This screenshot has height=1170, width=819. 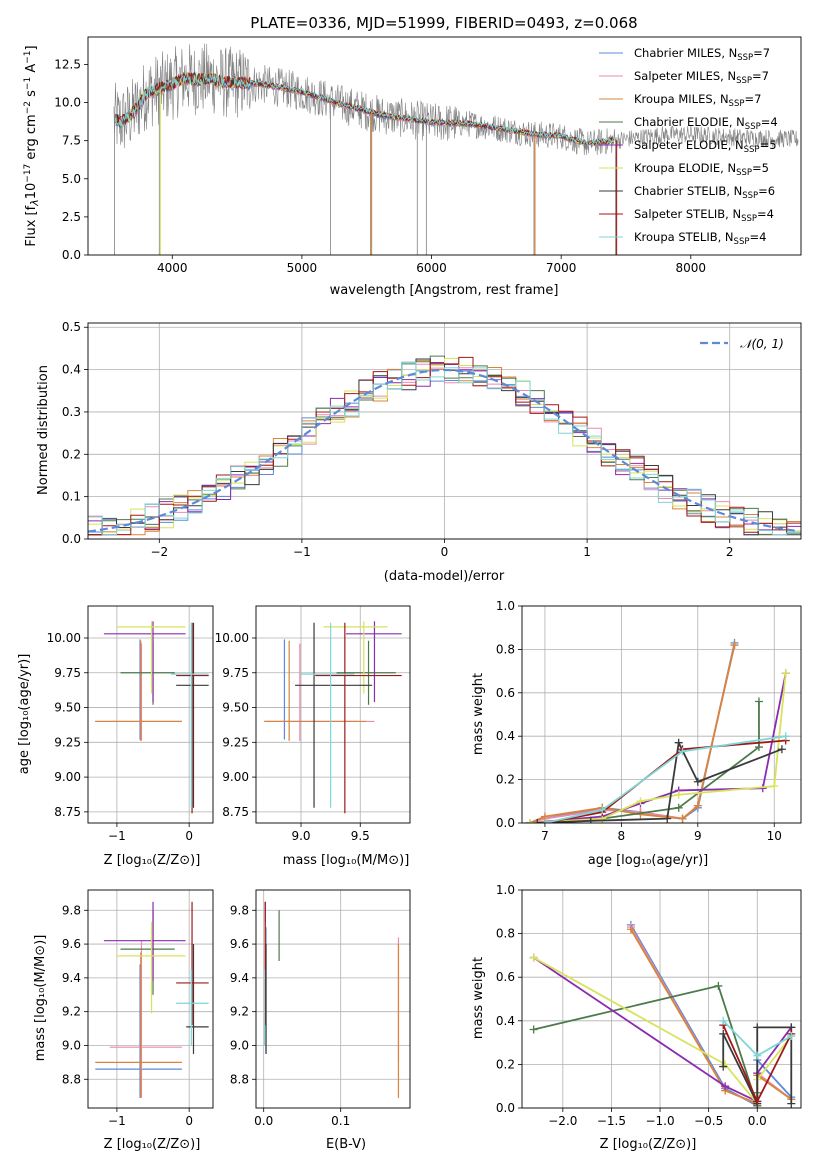 What do you see at coordinates (67, 812) in the screenshot?
I see `y-tick-label: 8.75` at bounding box center [67, 812].